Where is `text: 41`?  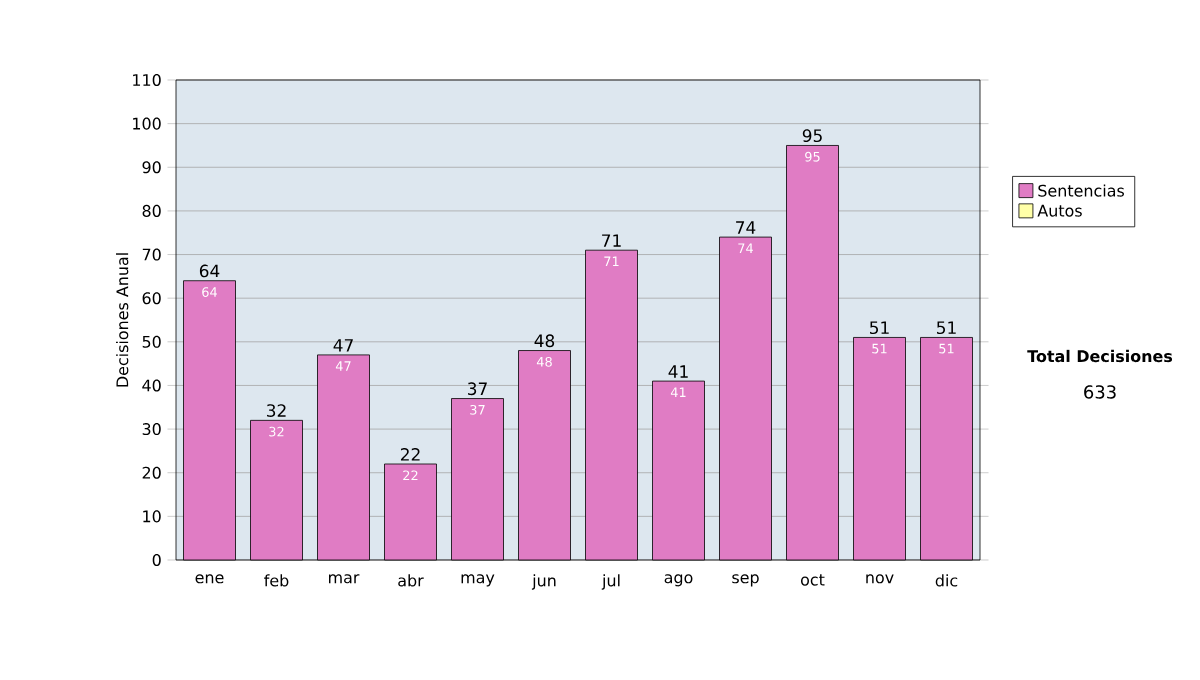
text: 41 is located at coordinates (678, 371).